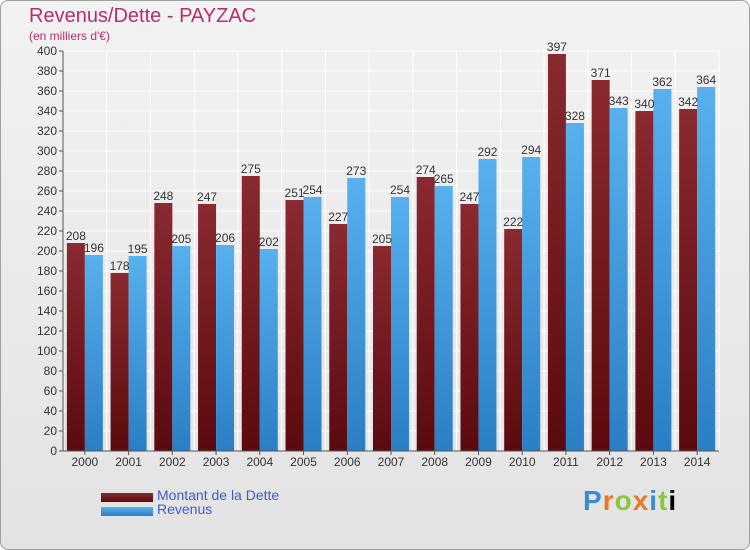 The height and width of the screenshot is (550, 750). What do you see at coordinates (85, 462) in the screenshot?
I see `x-tick-label: 2000` at bounding box center [85, 462].